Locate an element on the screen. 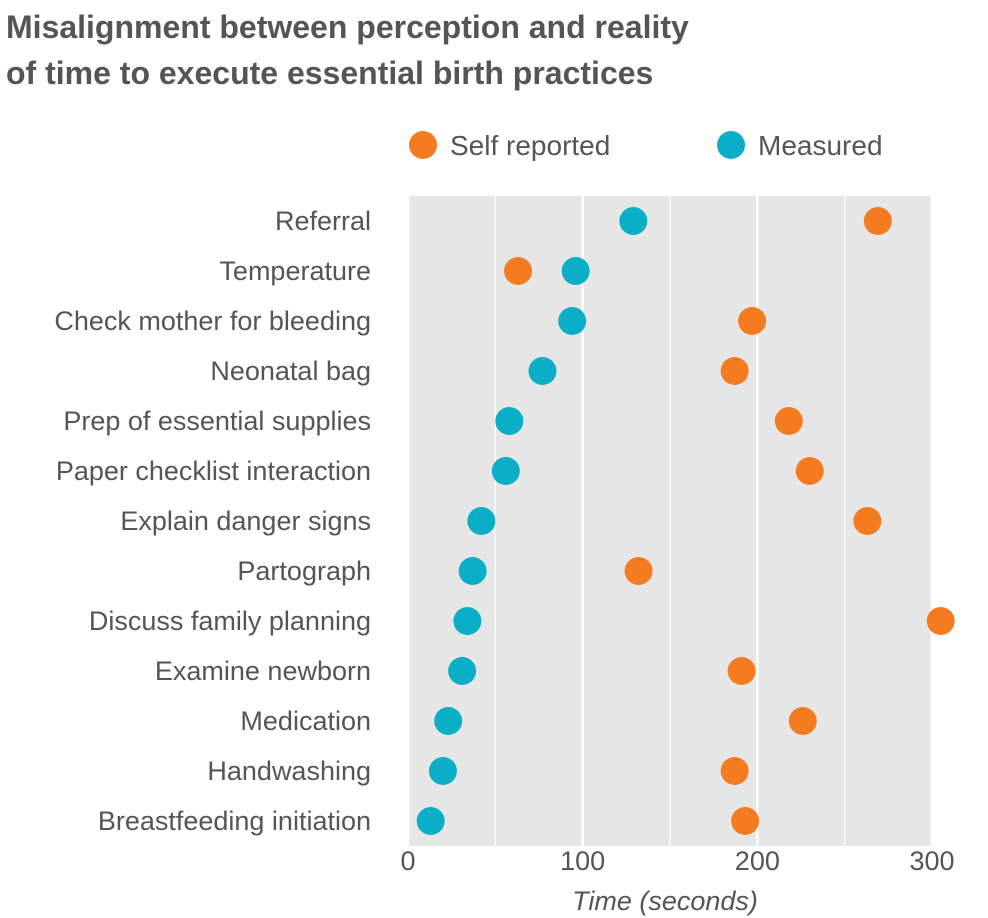 The height and width of the screenshot is (918, 988). x-axis-ticks: 0 100 200 300 is located at coordinates (677, 861).